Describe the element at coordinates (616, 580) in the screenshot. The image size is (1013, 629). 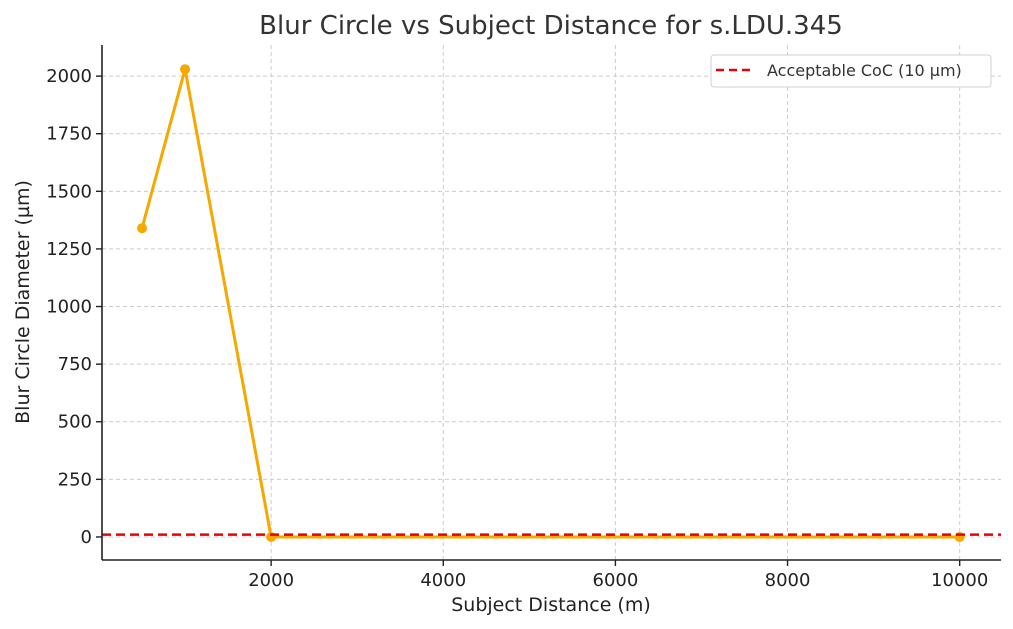
I see `x-tick-label: 6000` at that location.